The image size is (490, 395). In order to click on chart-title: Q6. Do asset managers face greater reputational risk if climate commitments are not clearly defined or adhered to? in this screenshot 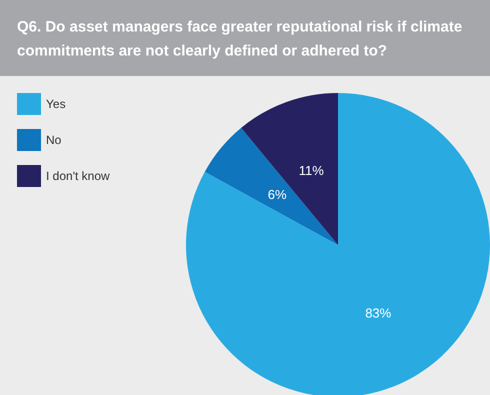, I will do `click(241, 39)`.